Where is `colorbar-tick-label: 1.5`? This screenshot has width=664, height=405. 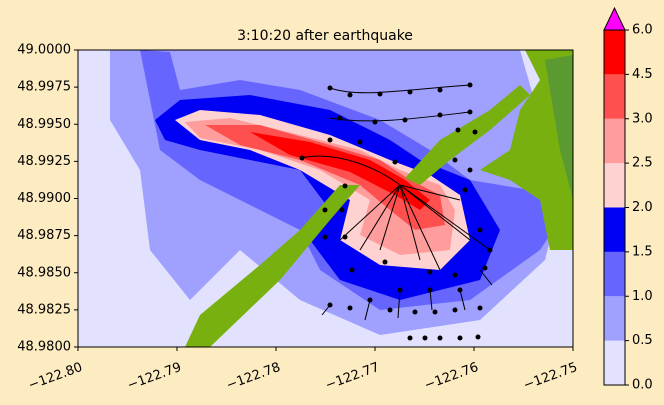 colorbar-tick-label: 1.5 is located at coordinates (642, 251).